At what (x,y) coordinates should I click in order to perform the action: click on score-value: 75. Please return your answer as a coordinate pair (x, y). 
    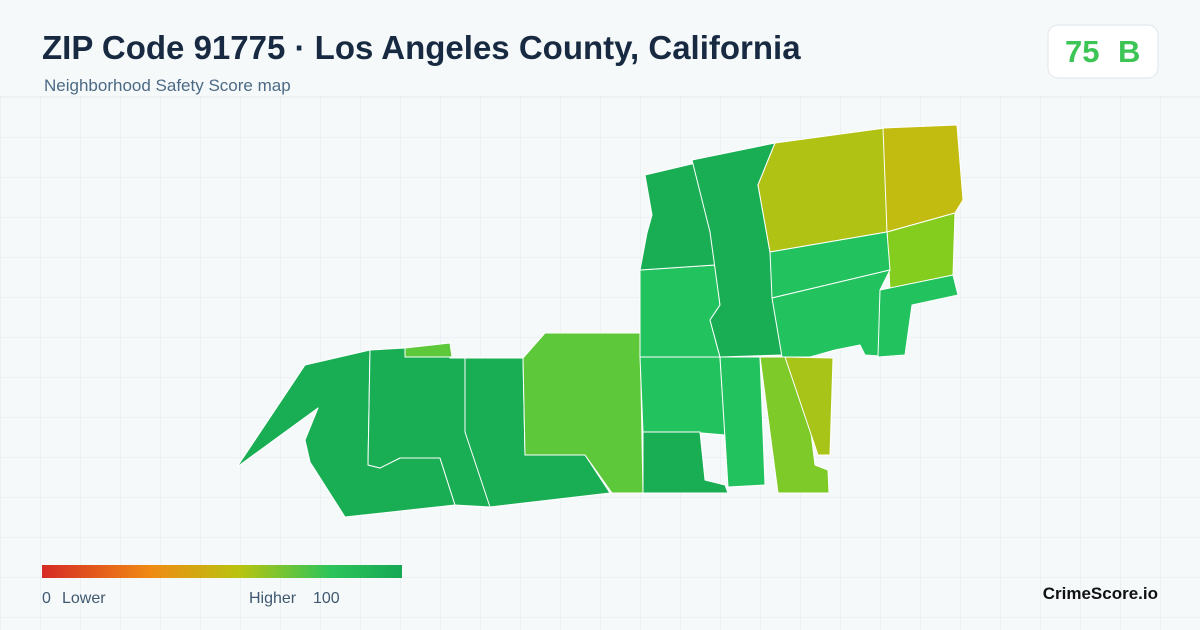
    Looking at the image, I should click on (1082, 51).